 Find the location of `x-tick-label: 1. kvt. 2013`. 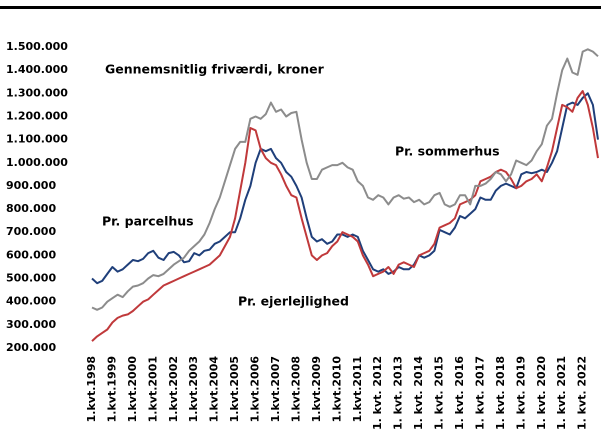

x-tick-label: 1. kvt. 2013 is located at coordinates (398, 393).